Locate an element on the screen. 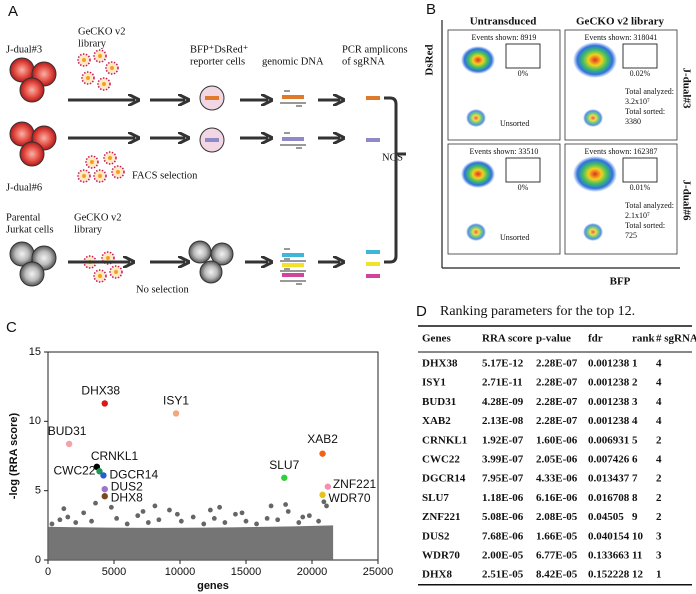  table-cell: 5.17E-12 is located at coordinates (503, 364).